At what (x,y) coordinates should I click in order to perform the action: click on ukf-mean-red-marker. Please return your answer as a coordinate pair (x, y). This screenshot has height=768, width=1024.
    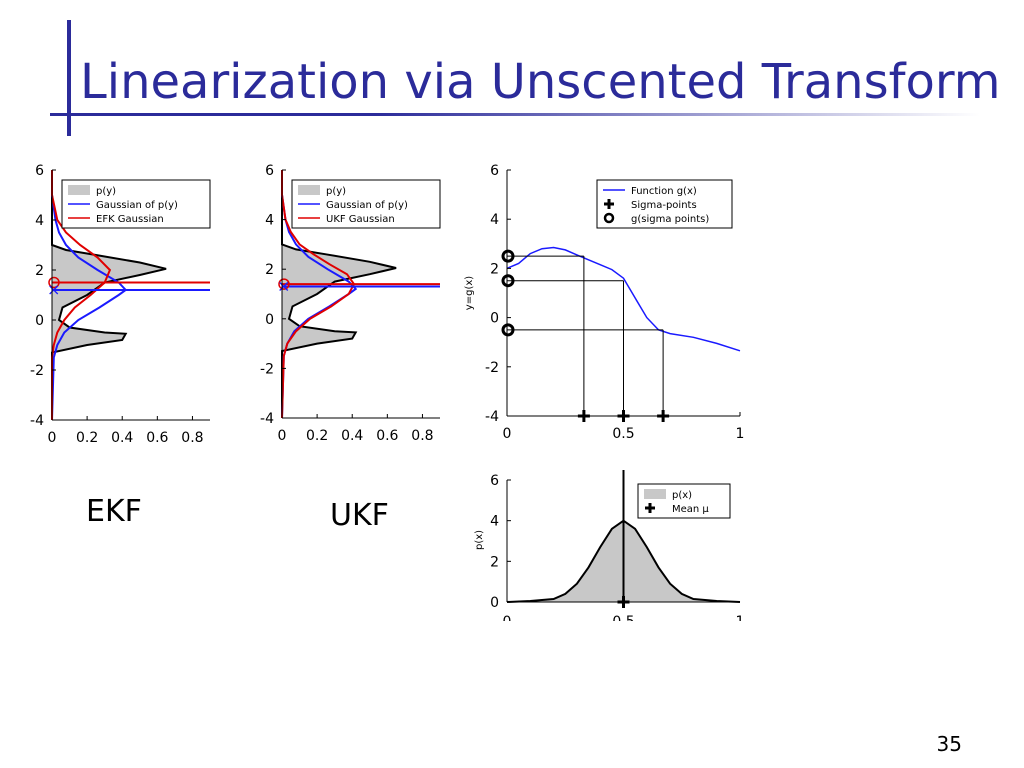
    Looking at the image, I should click on (284, 284).